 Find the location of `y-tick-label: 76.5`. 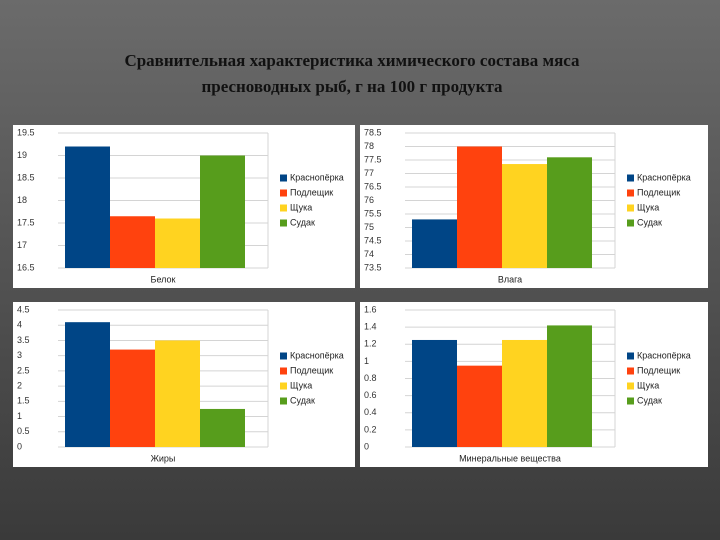

y-tick-label: 76.5 is located at coordinates (373, 186).